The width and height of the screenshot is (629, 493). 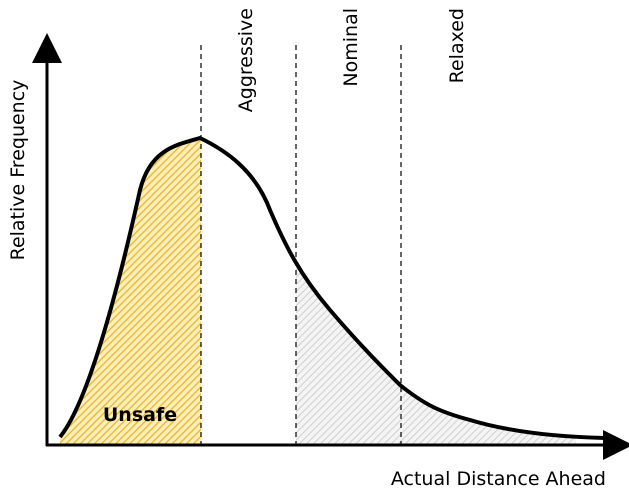 What do you see at coordinates (18, 170) in the screenshot?
I see `y-axis-label: Relative Frequency` at bounding box center [18, 170].